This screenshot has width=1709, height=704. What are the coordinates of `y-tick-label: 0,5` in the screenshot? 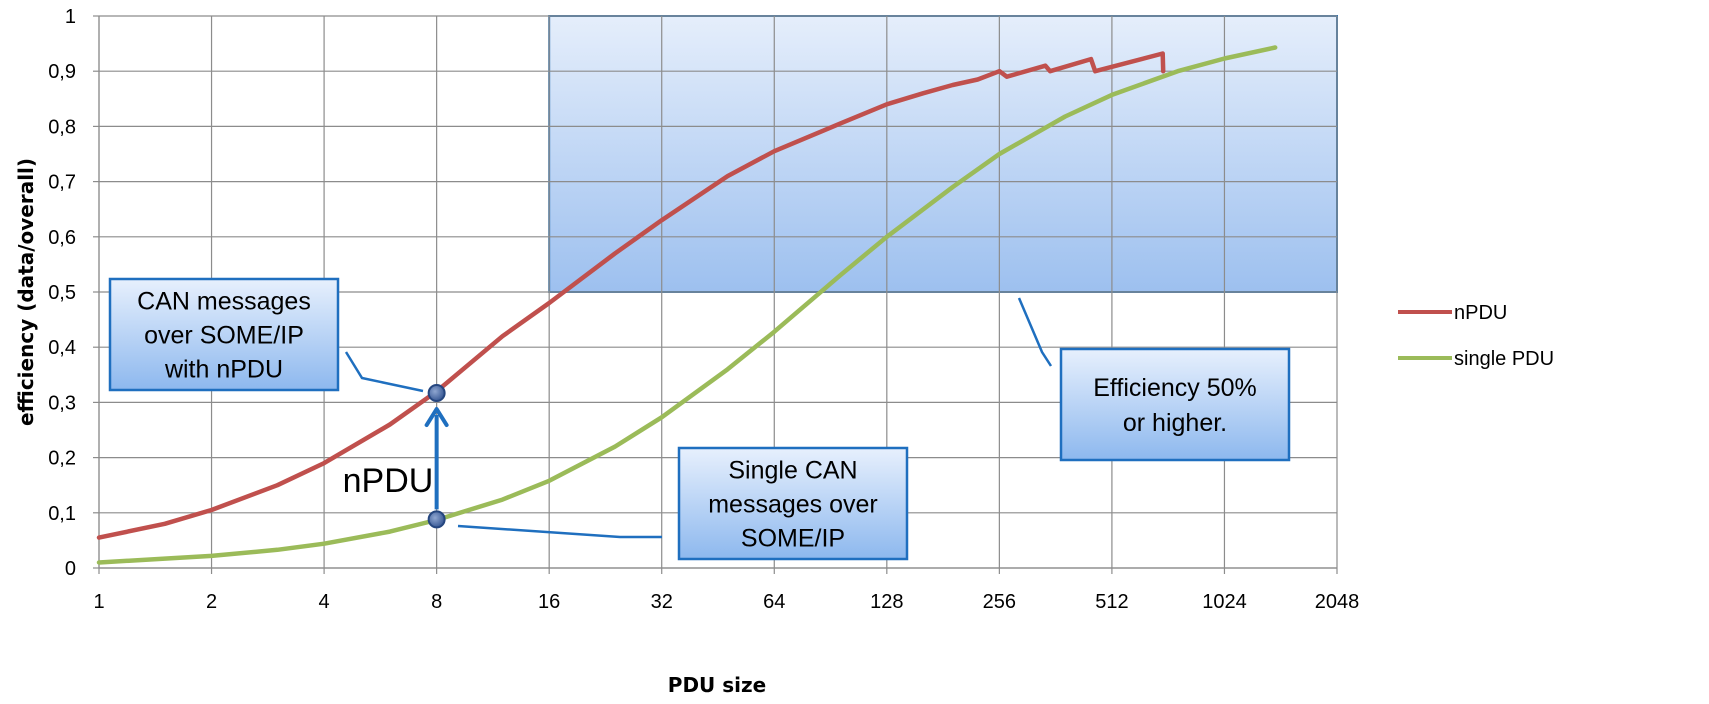 It's located at (62, 293).